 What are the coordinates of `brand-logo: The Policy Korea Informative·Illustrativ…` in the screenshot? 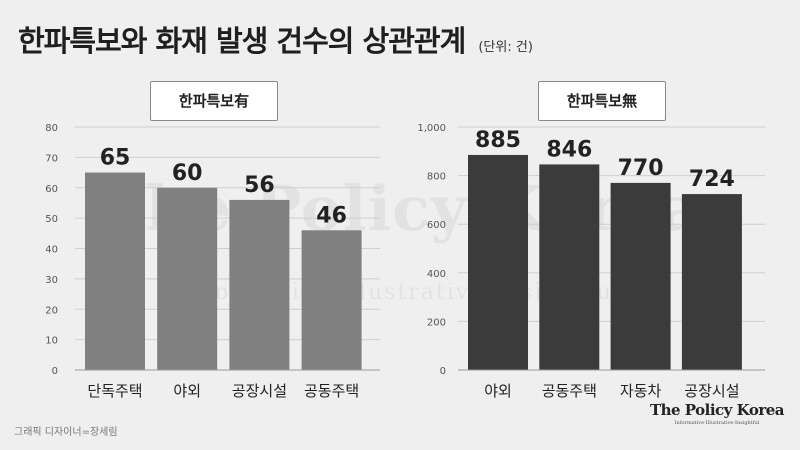 It's located at (717, 413).